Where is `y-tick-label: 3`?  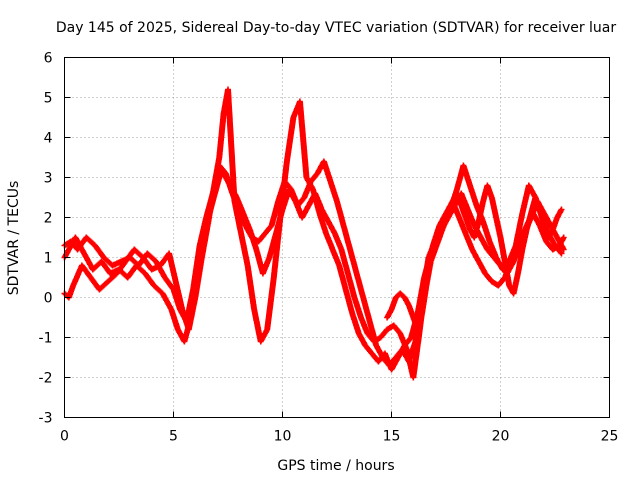 y-tick-label: 3 is located at coordinates (48, 179).